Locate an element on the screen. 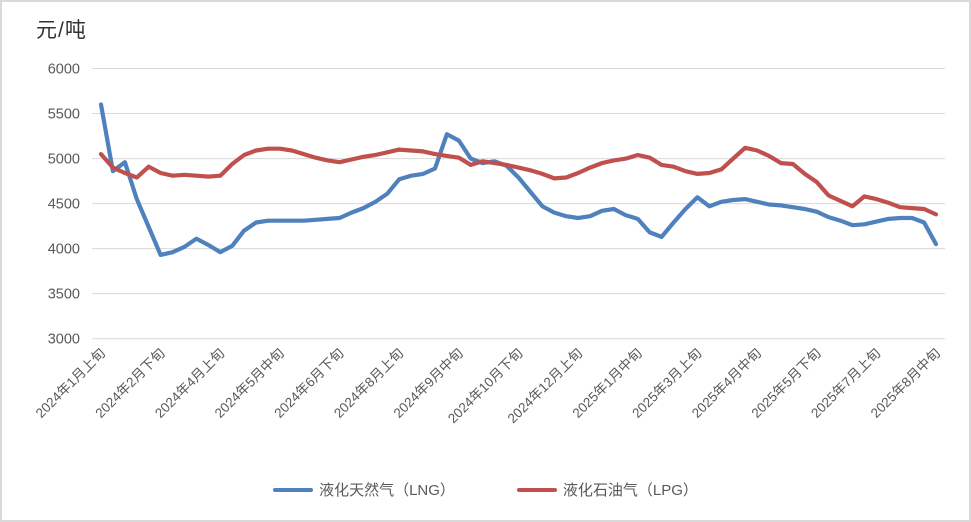 Image resolution: width=971 pixels, height=522 pixels. legend-item-lng: 液化天然气（LNG） is located at coordinates (364, 489).